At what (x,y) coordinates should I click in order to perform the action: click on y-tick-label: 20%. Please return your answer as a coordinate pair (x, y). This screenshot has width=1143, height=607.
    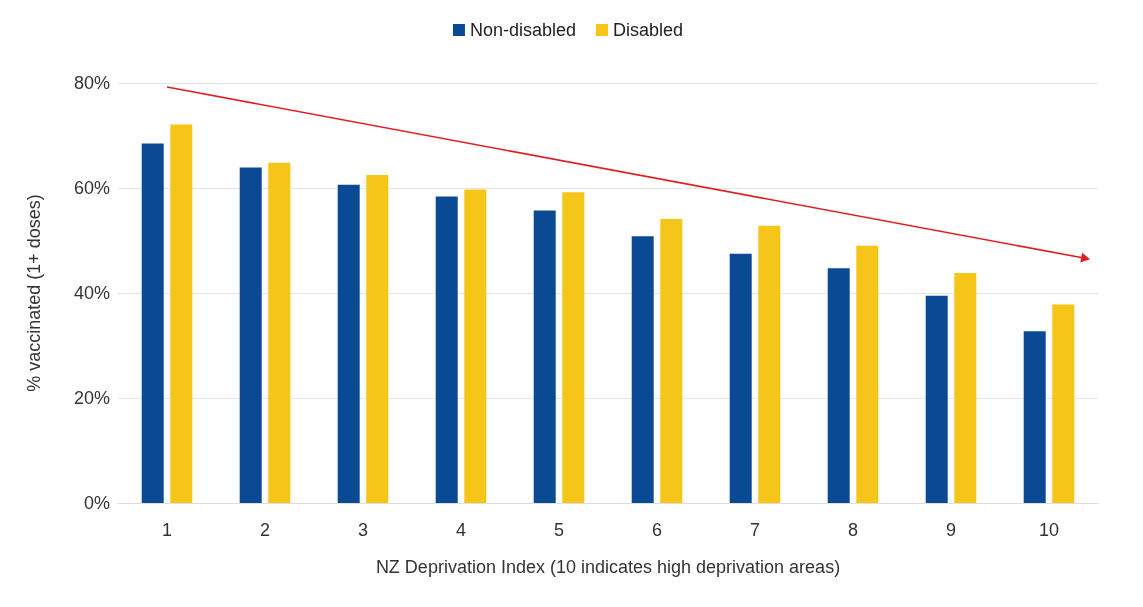
    Looking at the image, I should click on (91, 398).